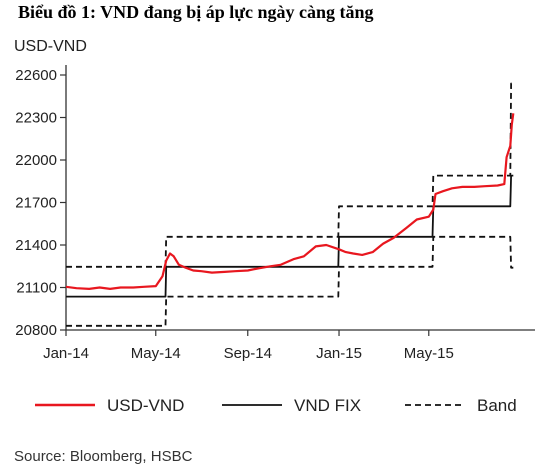 Image resolution: width=550 pixels, height=468 pixels. I want to click on y-tick-label: 22300, so click(36, 118).